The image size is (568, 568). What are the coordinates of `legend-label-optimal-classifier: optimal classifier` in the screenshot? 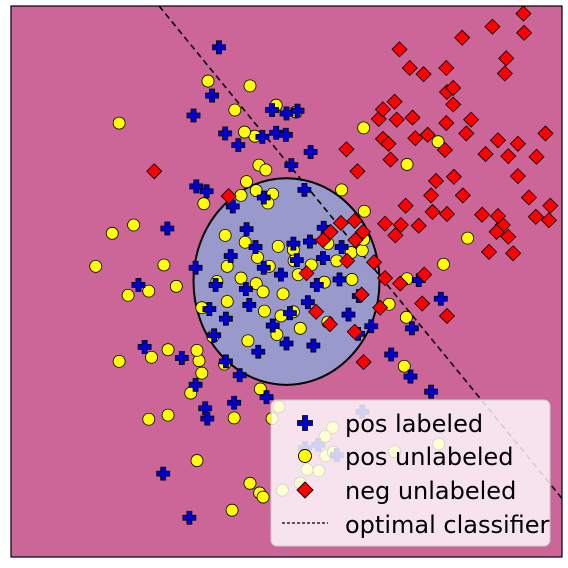 It's located at (447, 525).